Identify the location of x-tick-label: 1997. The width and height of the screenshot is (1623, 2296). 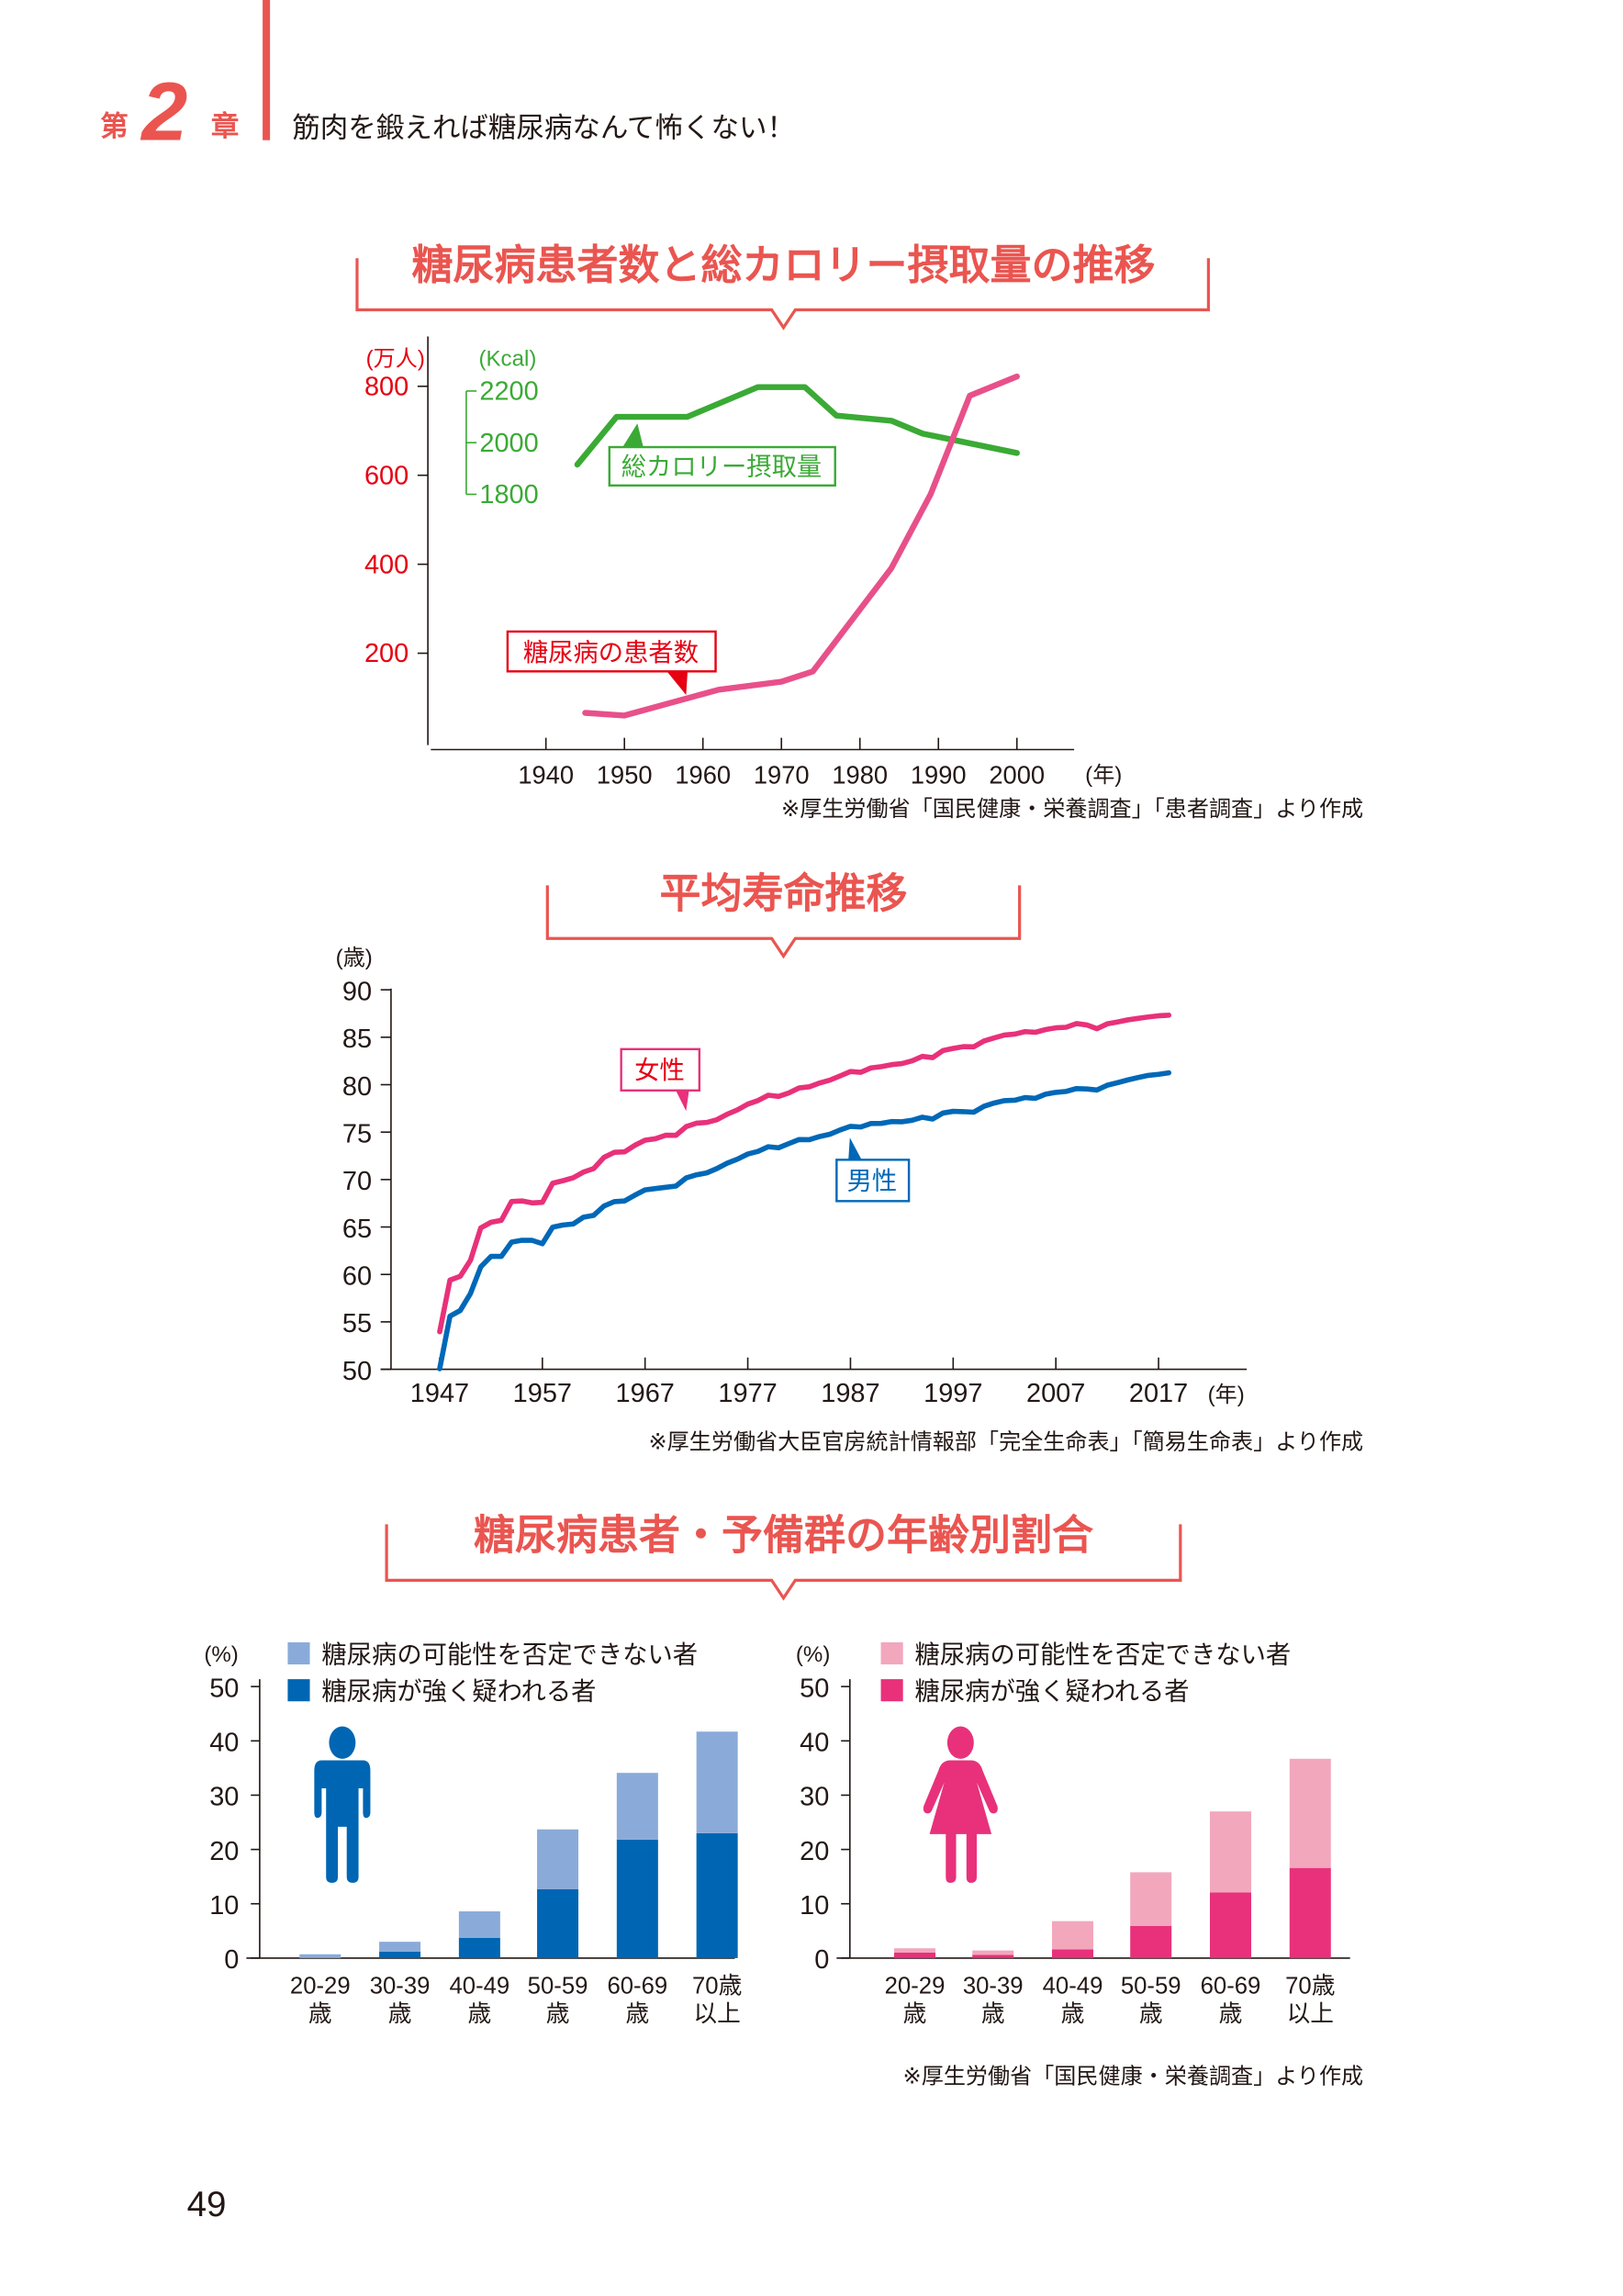
(952, 1393).